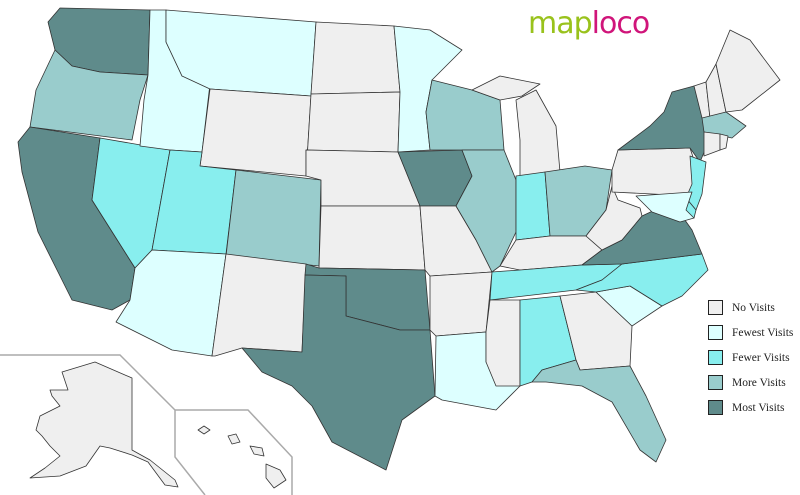 This screenshot has width=800, height=495. I want to click on state-ar, so click(461, 304).